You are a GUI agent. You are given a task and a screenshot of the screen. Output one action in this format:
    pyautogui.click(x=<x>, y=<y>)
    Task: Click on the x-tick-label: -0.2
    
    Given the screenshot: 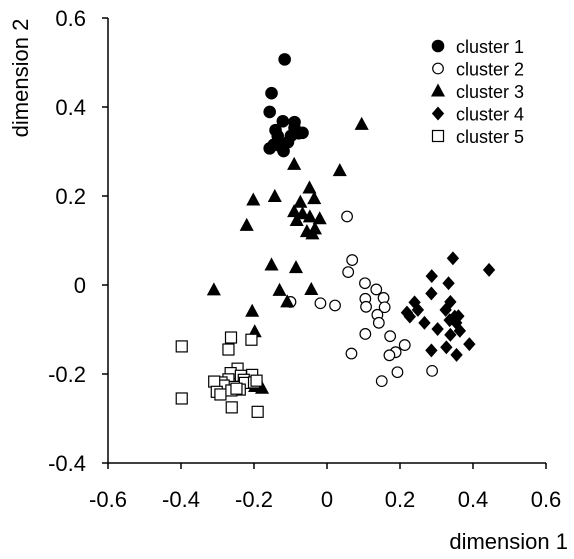 What is the action you would take?
    pyautogui.click(x=254, y=499)
    